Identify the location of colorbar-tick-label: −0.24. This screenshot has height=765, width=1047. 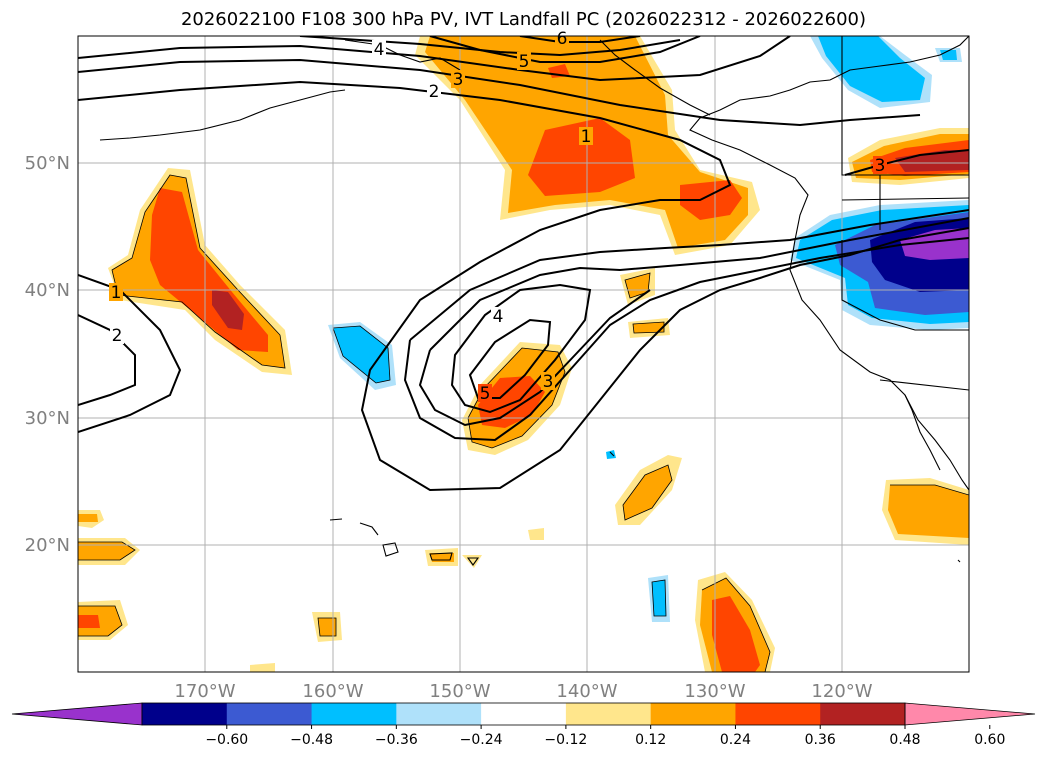
(481, 740).